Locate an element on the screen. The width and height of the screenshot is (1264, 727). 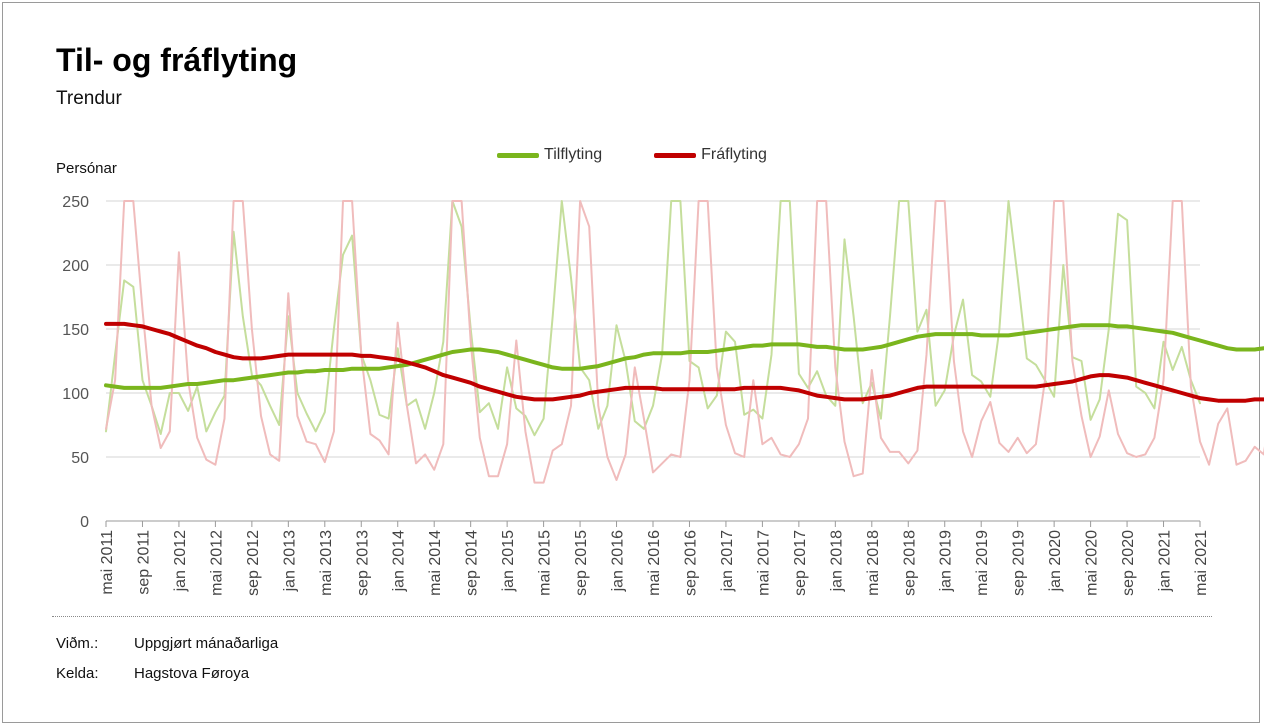
footer-unit-row: Viðm.: Uppgjørt mánaðarliga is located at coordinates (167, 643).